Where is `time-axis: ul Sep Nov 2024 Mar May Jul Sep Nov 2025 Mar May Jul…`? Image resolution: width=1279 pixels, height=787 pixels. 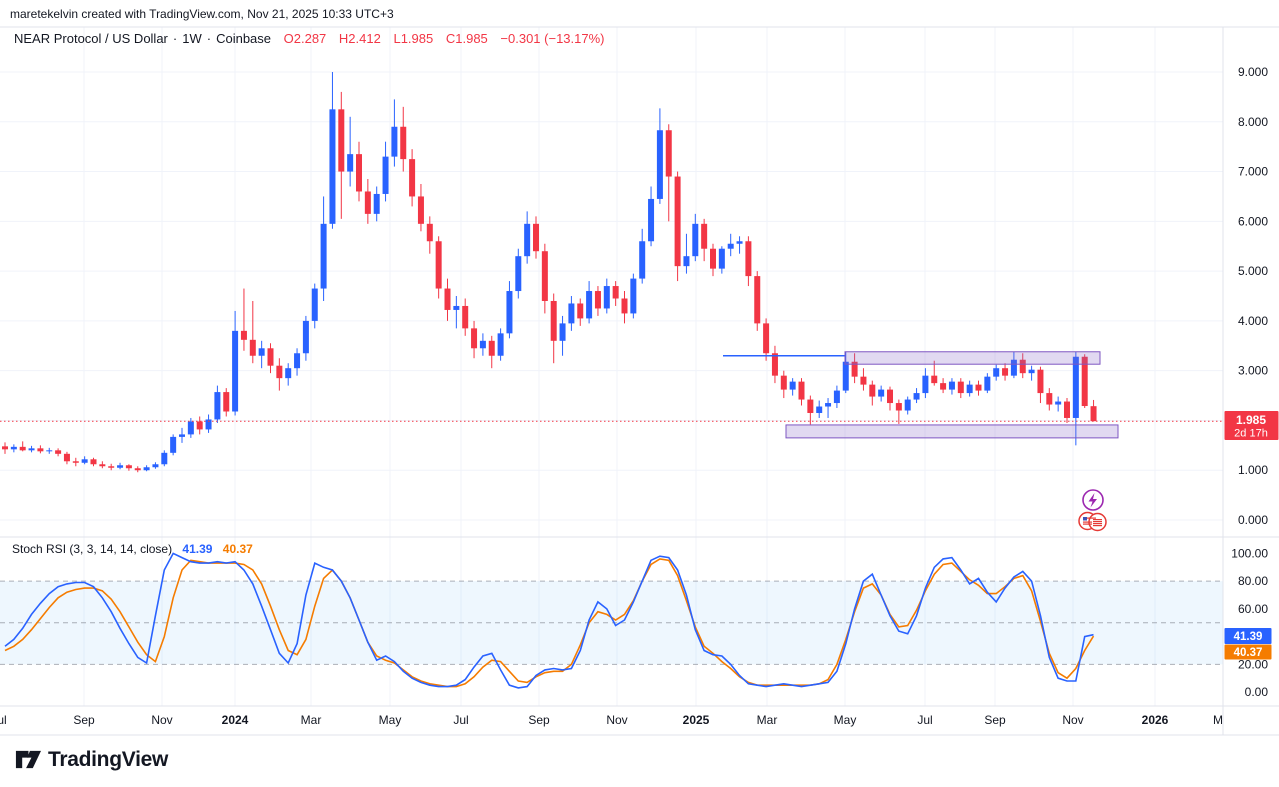 time-axis: ul Sep Nov 2024 Mar May Jul Sep Nov 2025 Mar May Jul… is located at coordinates (611, 720).